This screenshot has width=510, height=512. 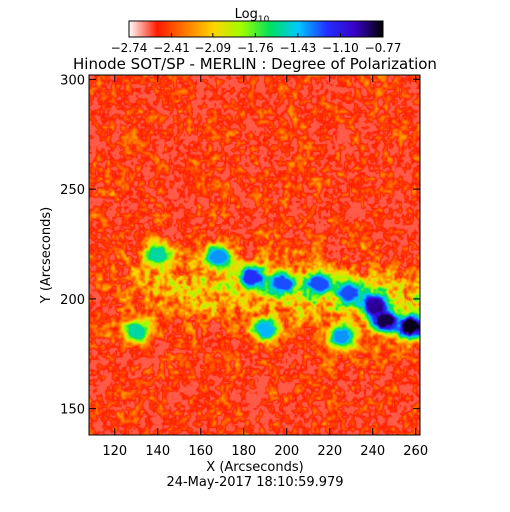 What do you see at coordinates (243, 451) in the screenshot?
I see `x-tick-label: 180` at bounding box center [243, 451].